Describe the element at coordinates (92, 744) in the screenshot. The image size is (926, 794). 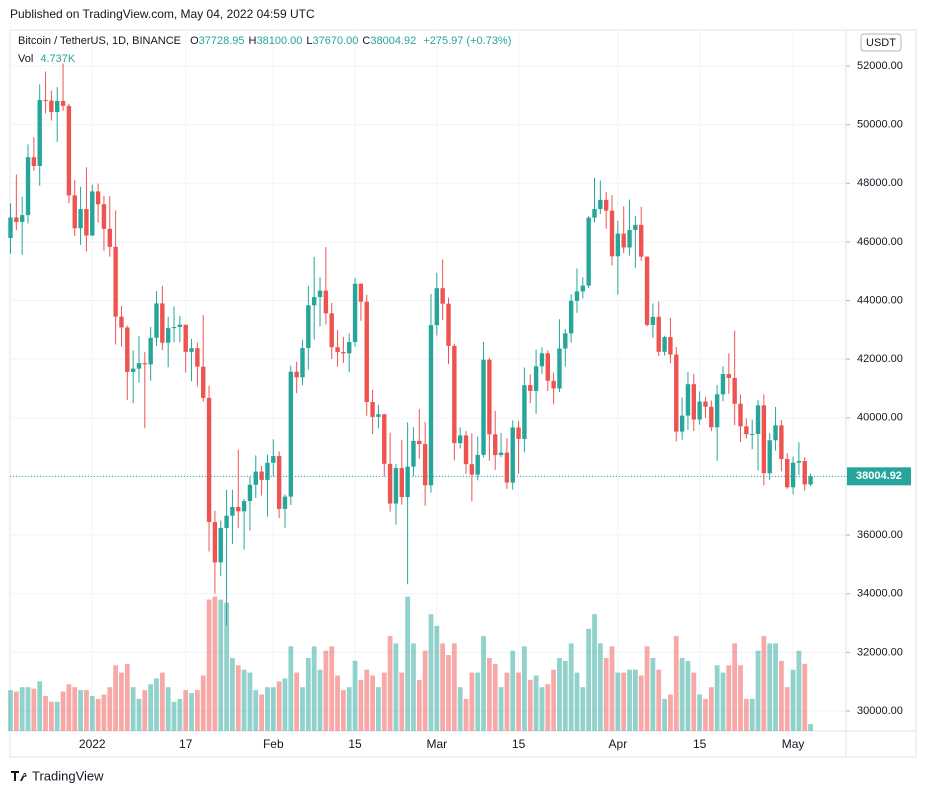
I see `x-tick-label: 2022` at that location.